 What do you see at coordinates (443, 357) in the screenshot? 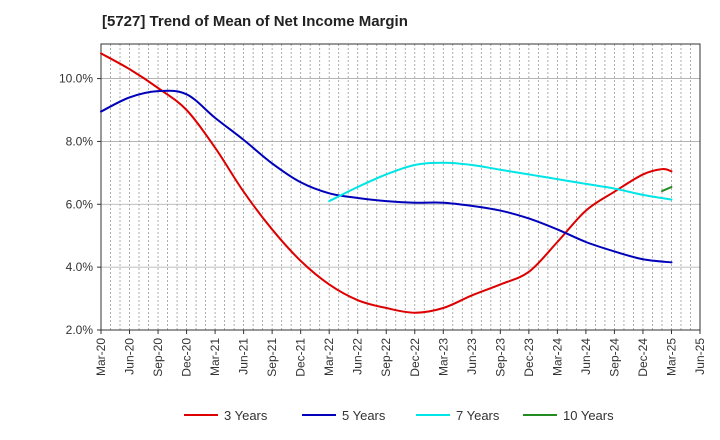
I see `x-tick-label: Mar-23` at bounding box center [443, 357].